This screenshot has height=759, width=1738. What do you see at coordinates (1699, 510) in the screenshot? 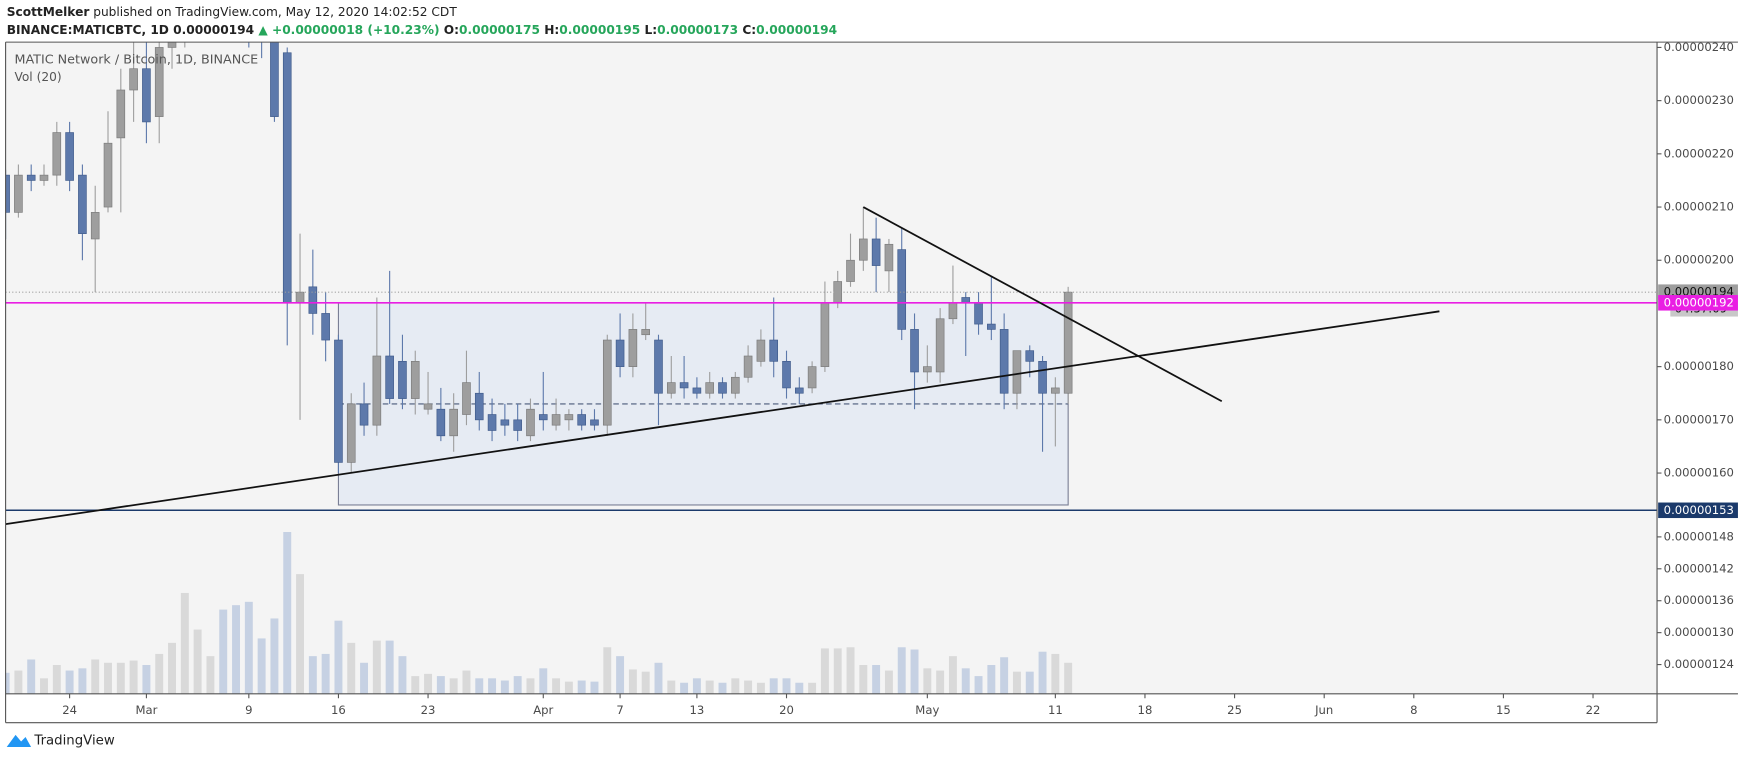
I see `price-badge-label: 0.00000153` at bounding box center [1699, 510].